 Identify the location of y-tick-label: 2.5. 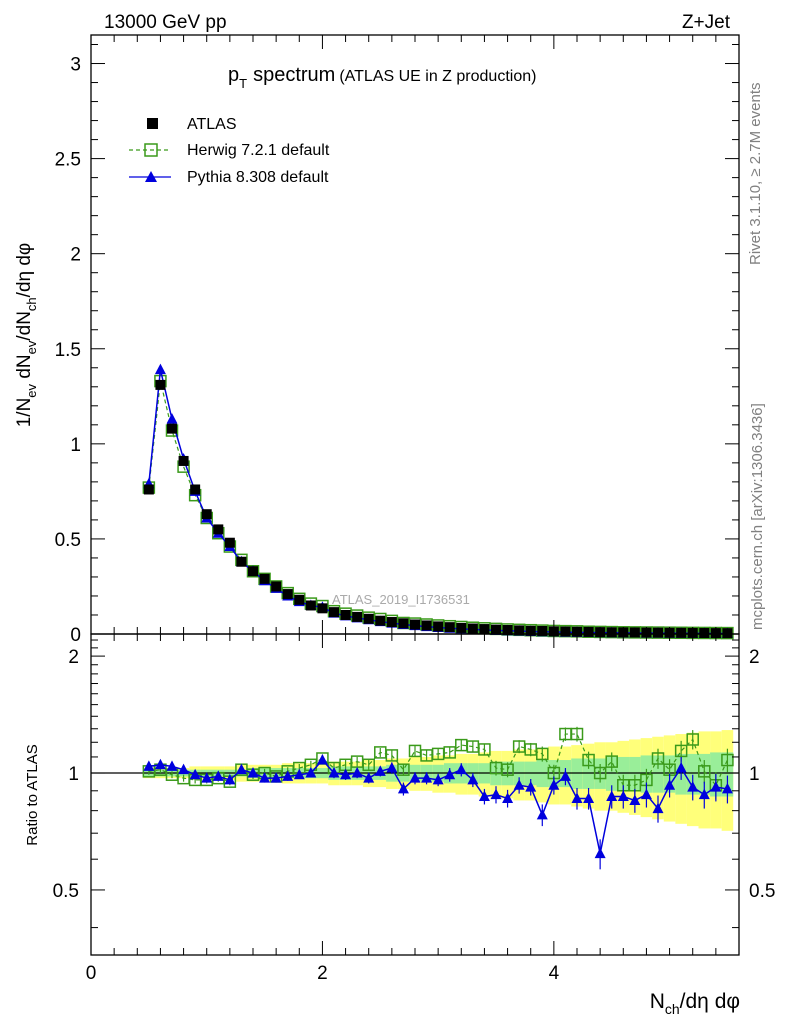
(68, 160).